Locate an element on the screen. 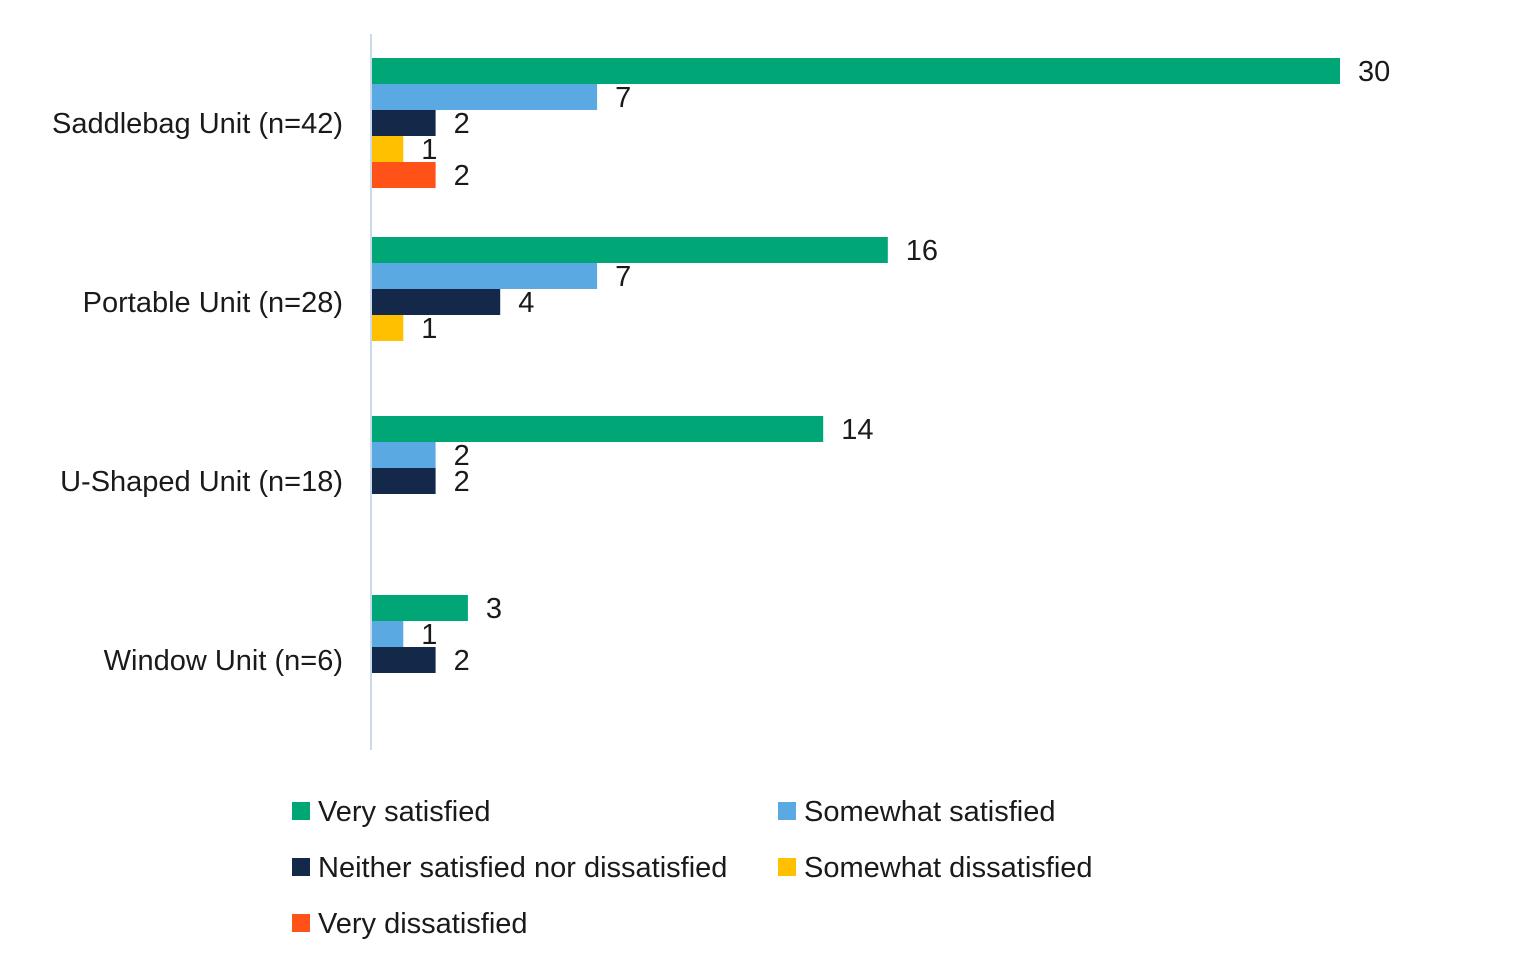  data-label: 14 is located at coordinates (857, 430).